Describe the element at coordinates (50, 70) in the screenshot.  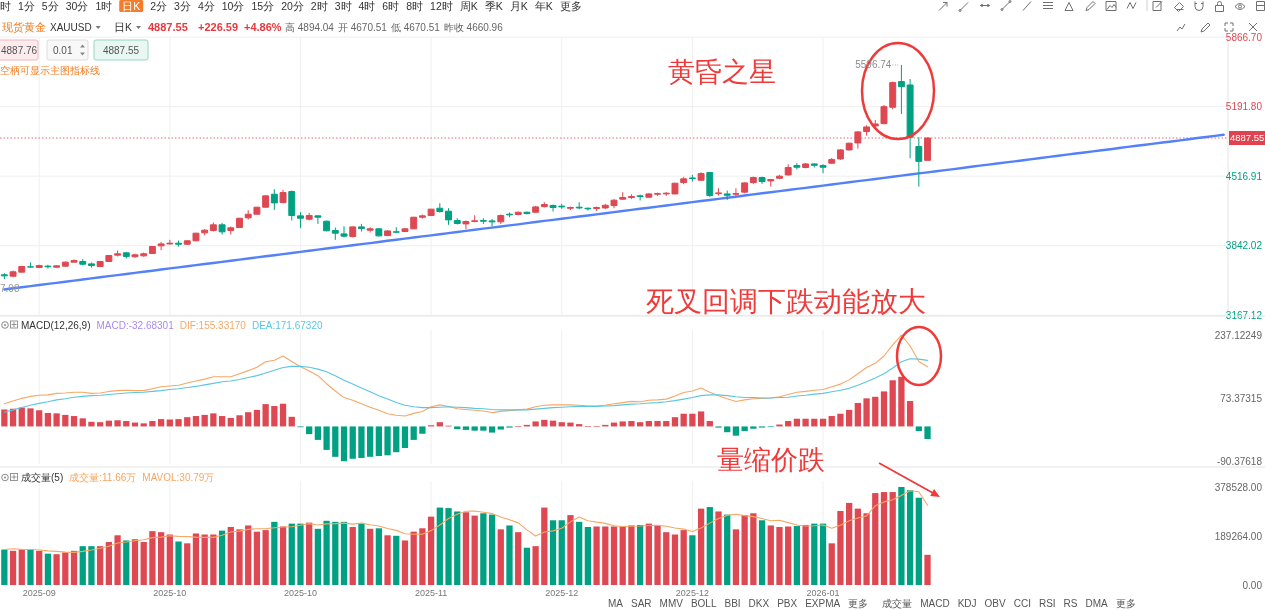
I see `annotation: 空柄可显示主图指标线` at that location.